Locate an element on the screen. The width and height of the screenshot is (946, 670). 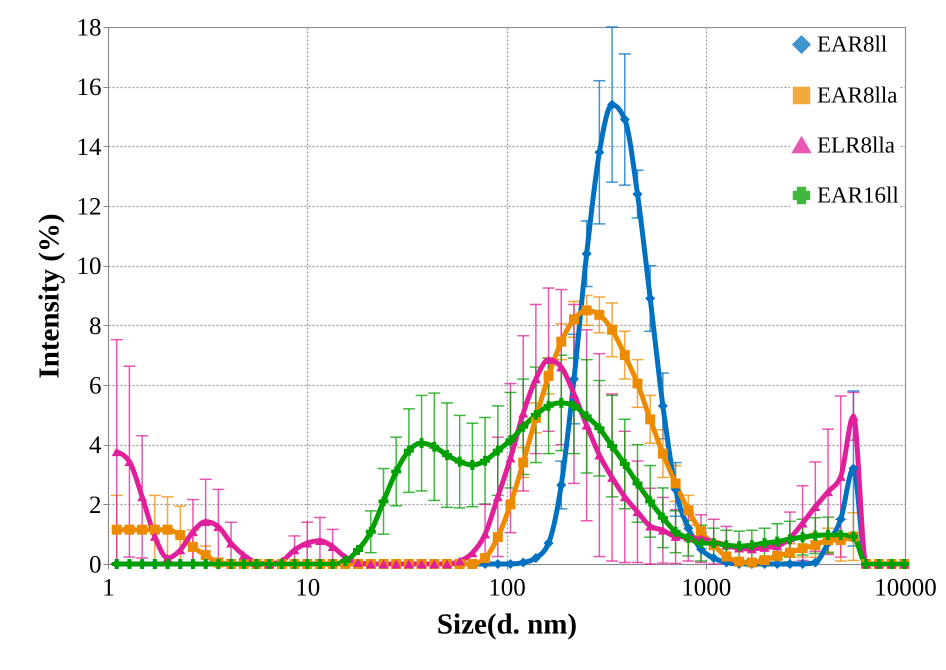
y-tick-label: 16 is located at coordinates (89, 88).